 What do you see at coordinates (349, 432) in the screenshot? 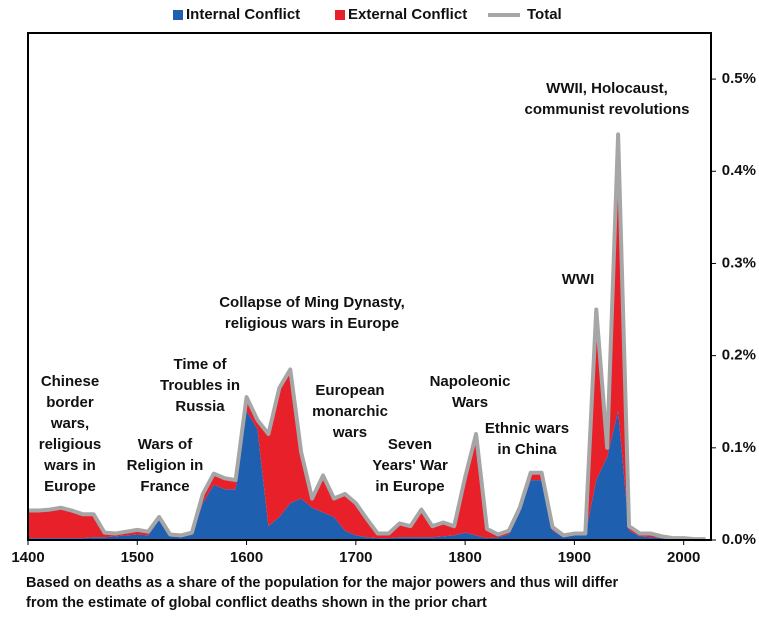
I see `annotation: wars` at bounding box center [349, 432].